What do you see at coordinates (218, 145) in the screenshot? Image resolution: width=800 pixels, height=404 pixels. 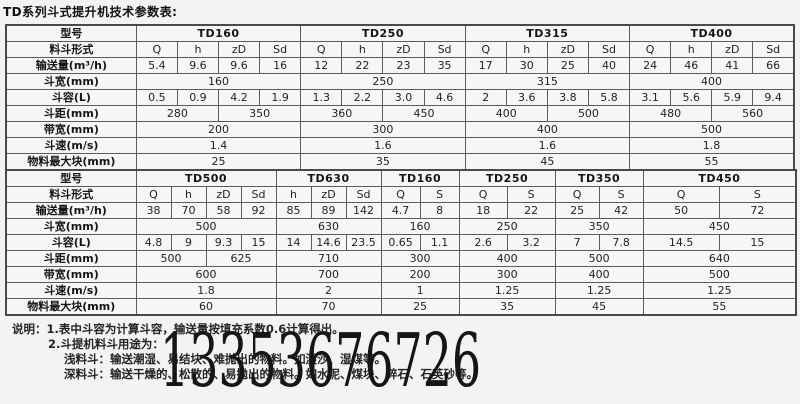 I see `value-cell: 1.4` at bounding box center [218, 145].